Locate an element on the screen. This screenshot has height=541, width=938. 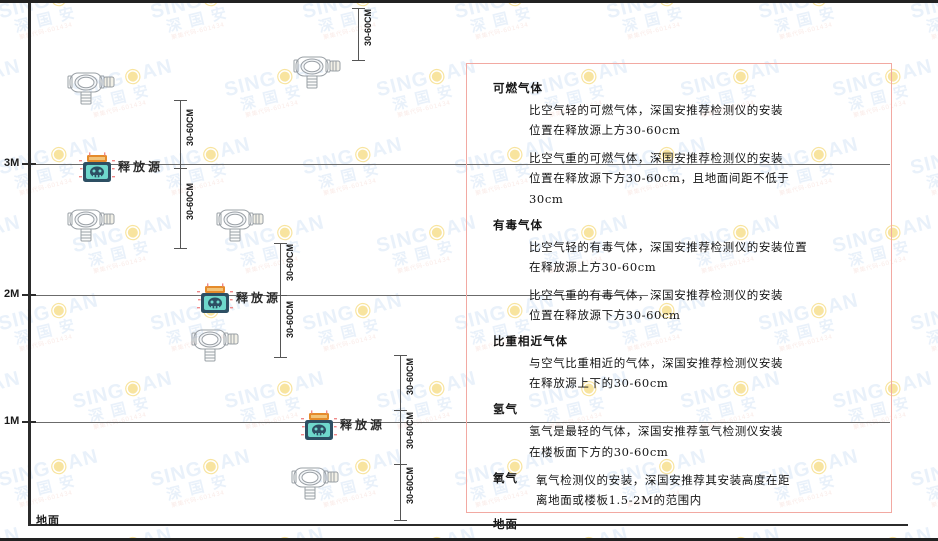
ground-axis is located at coordinates (468, 525).